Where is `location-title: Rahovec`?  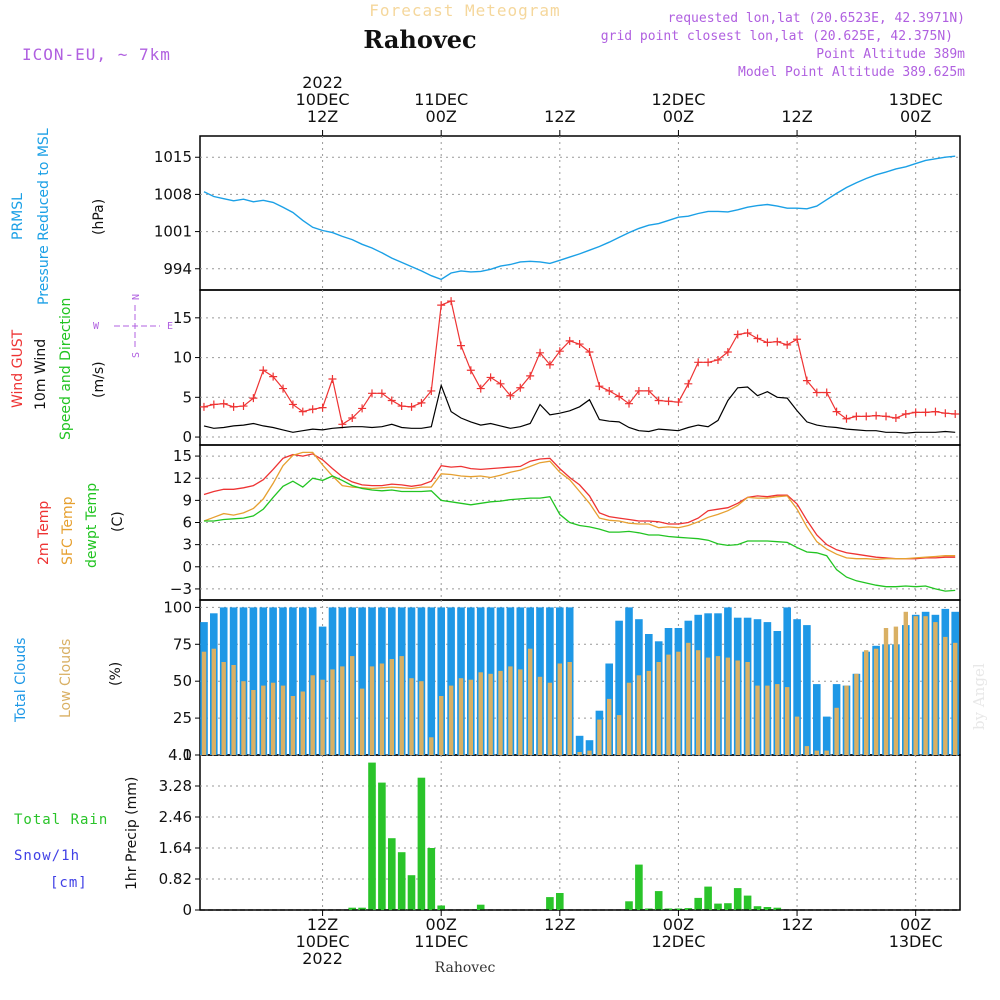 location-title: Rahovec is located at coordinates (419, 39).